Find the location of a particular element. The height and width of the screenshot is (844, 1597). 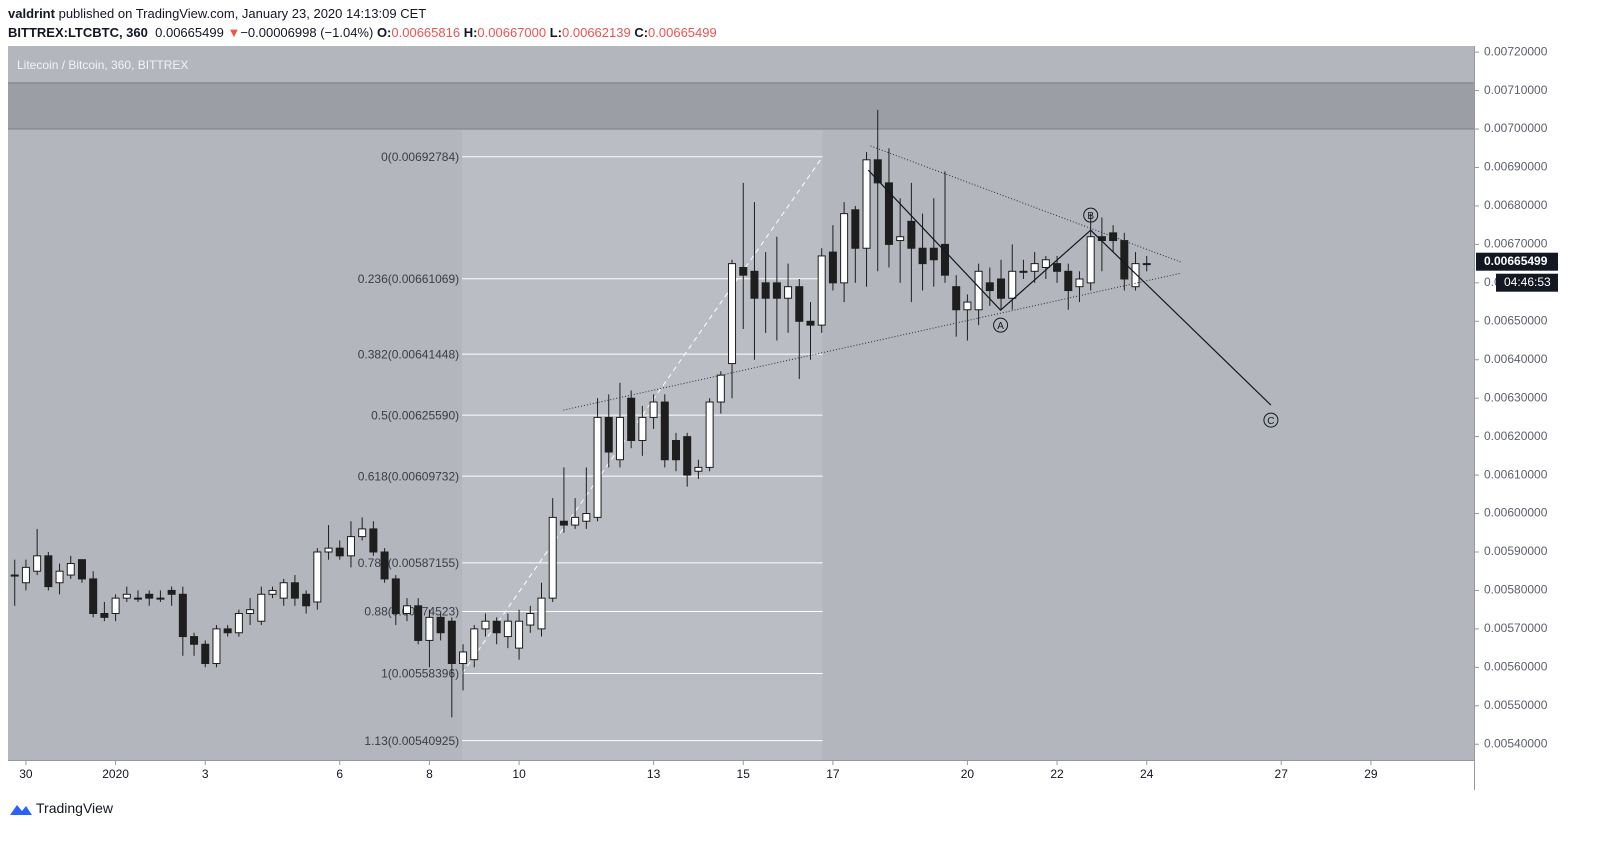

wave-label: C is located at coordinates (1270, 421).